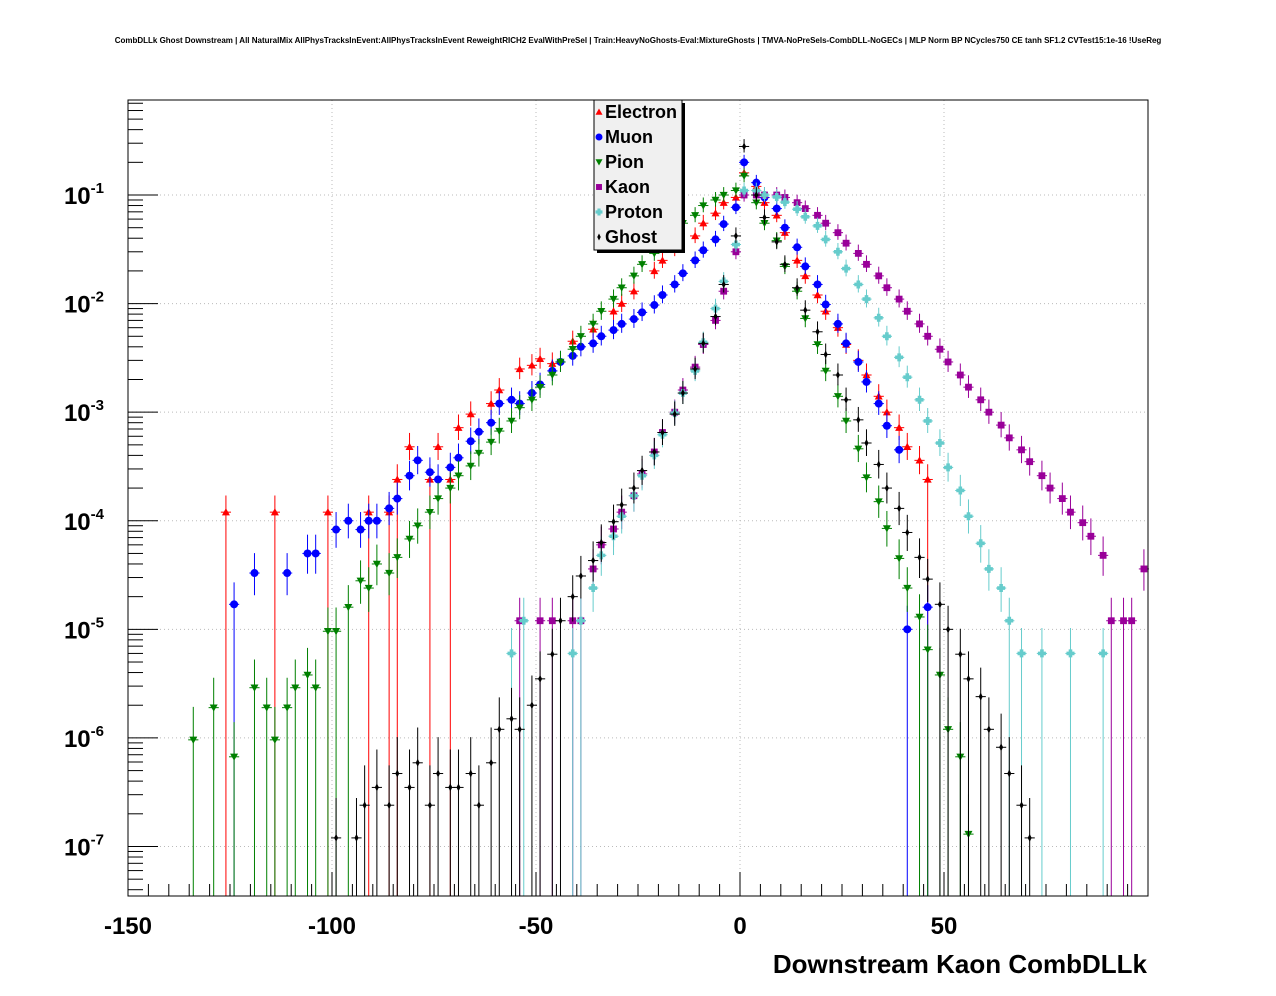  What do you see at coordinates (84, 304) in the screenshot?
I see `y-tick-label: 10⁻²` at bounding box center [84, 304].